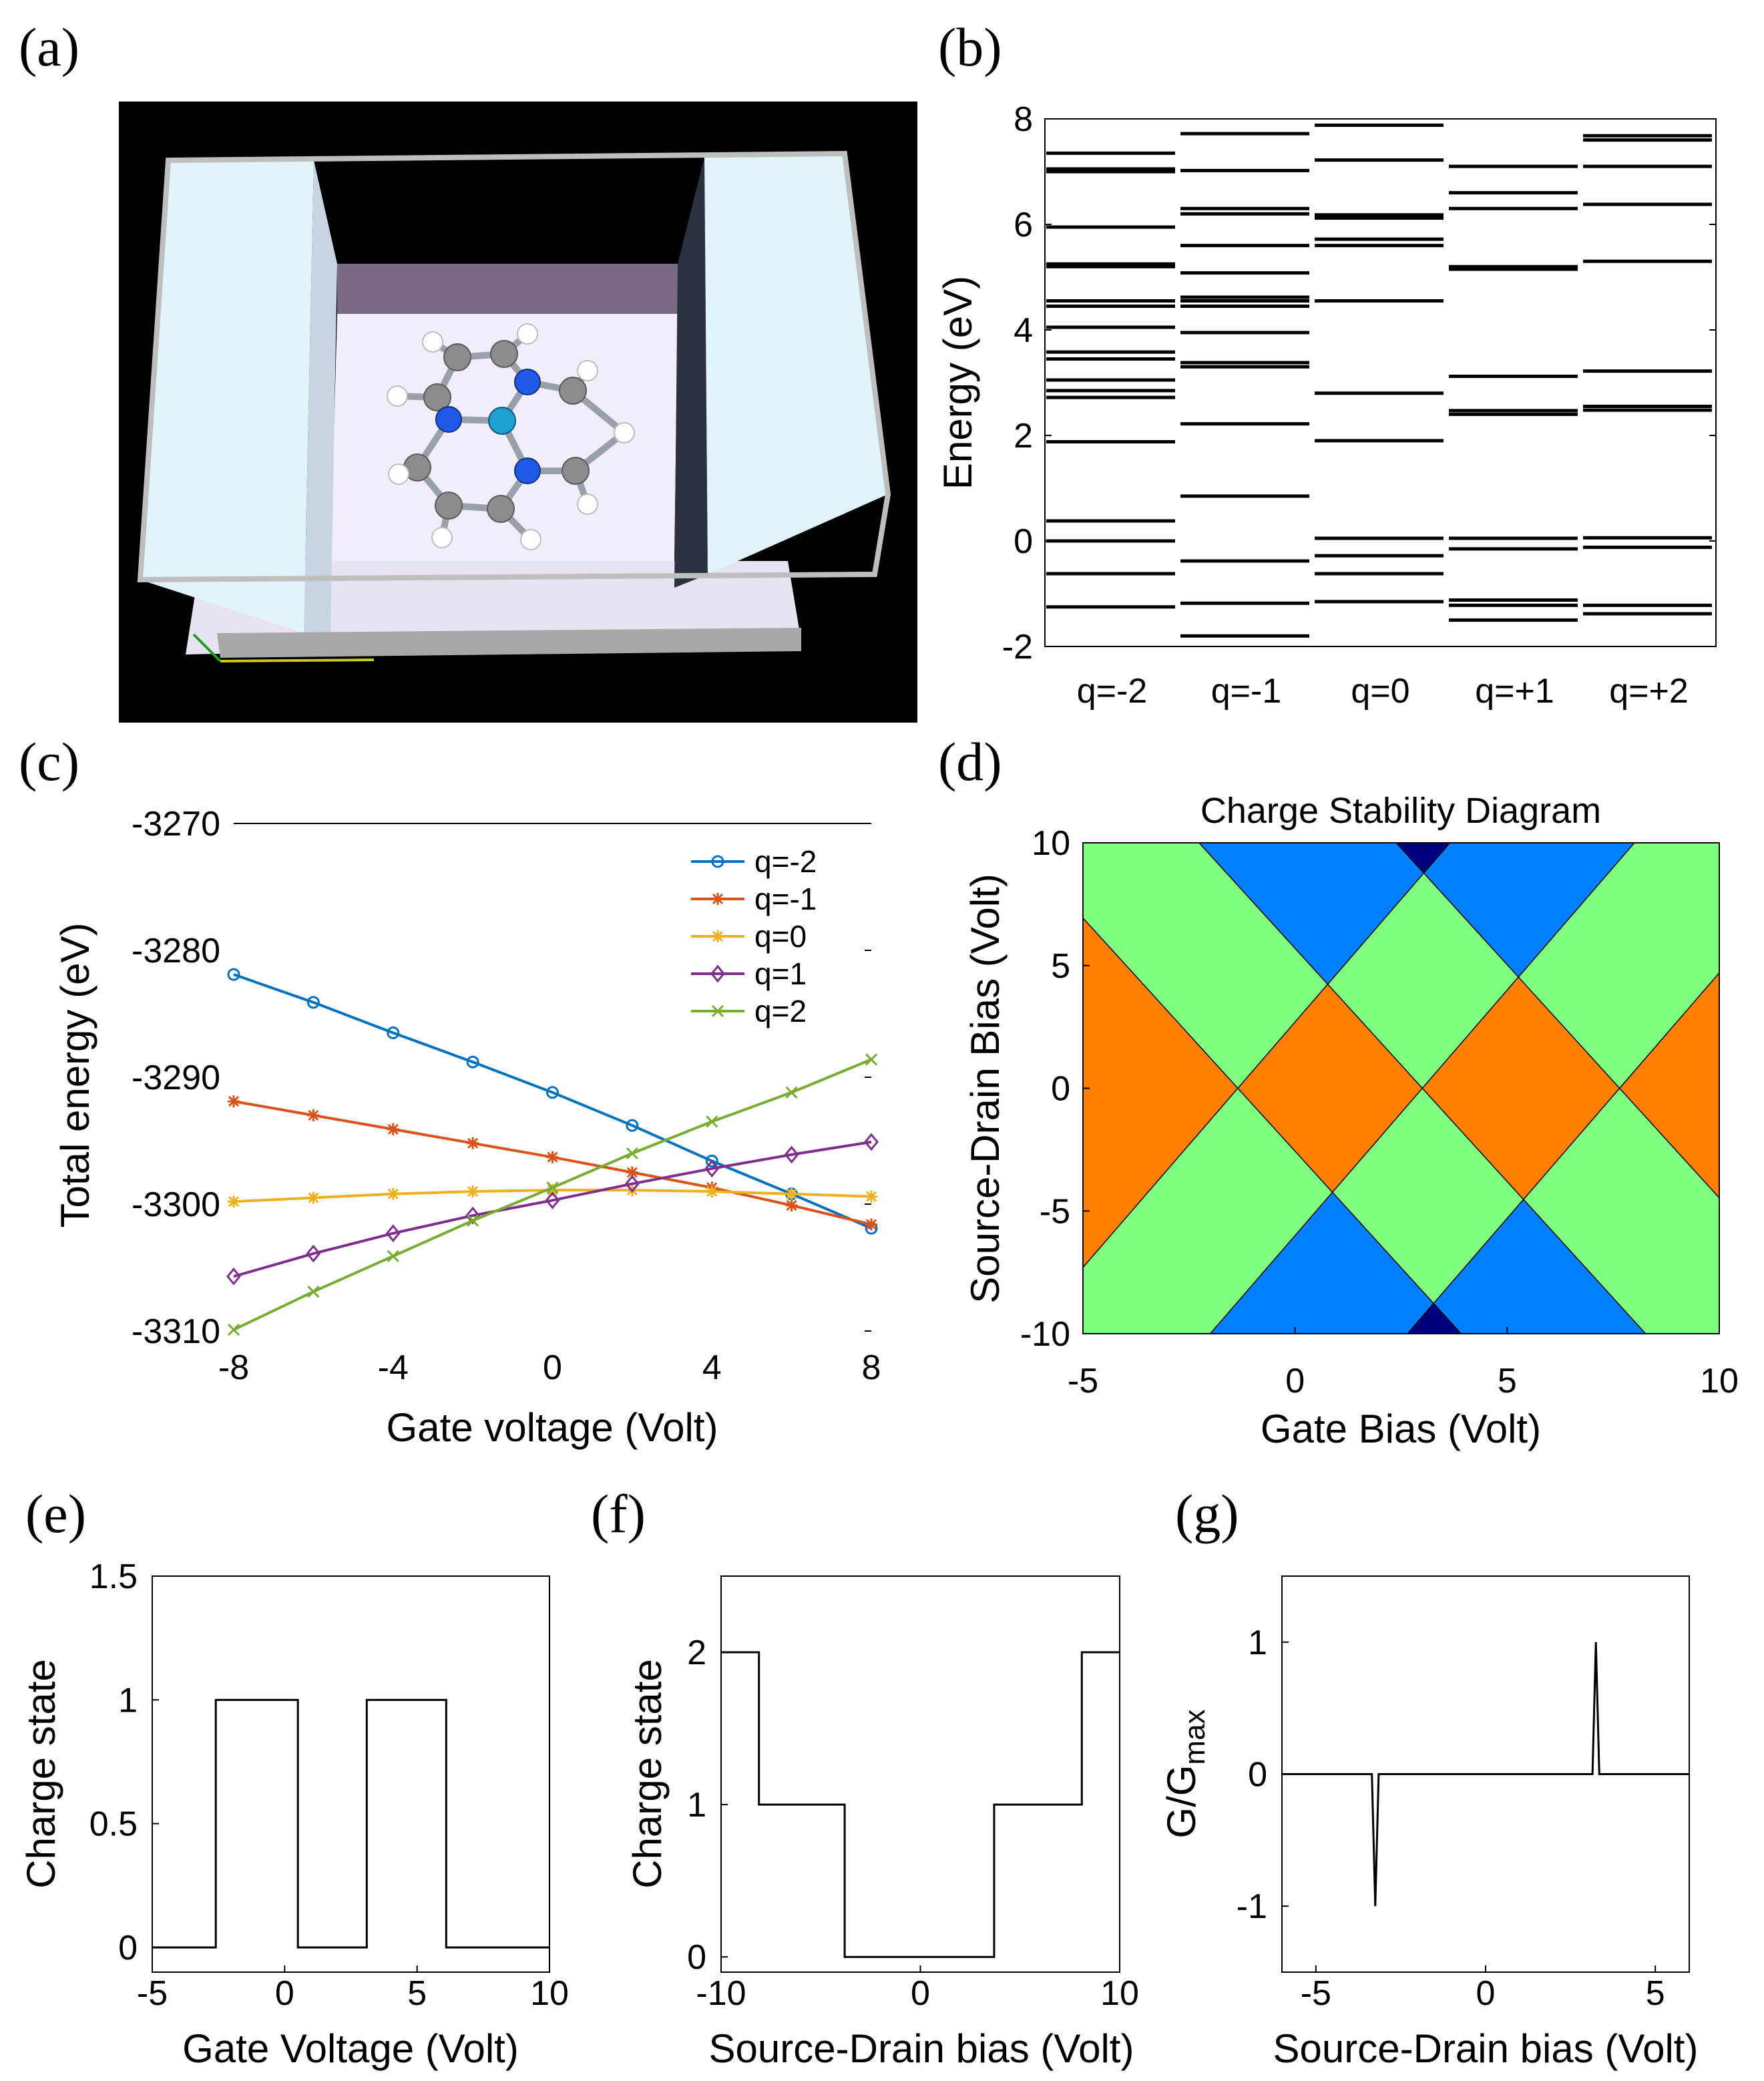  Describe the element at coordinates (1018, 647) in the screenshot. I see `y-tick-label-b: -2` at that location.